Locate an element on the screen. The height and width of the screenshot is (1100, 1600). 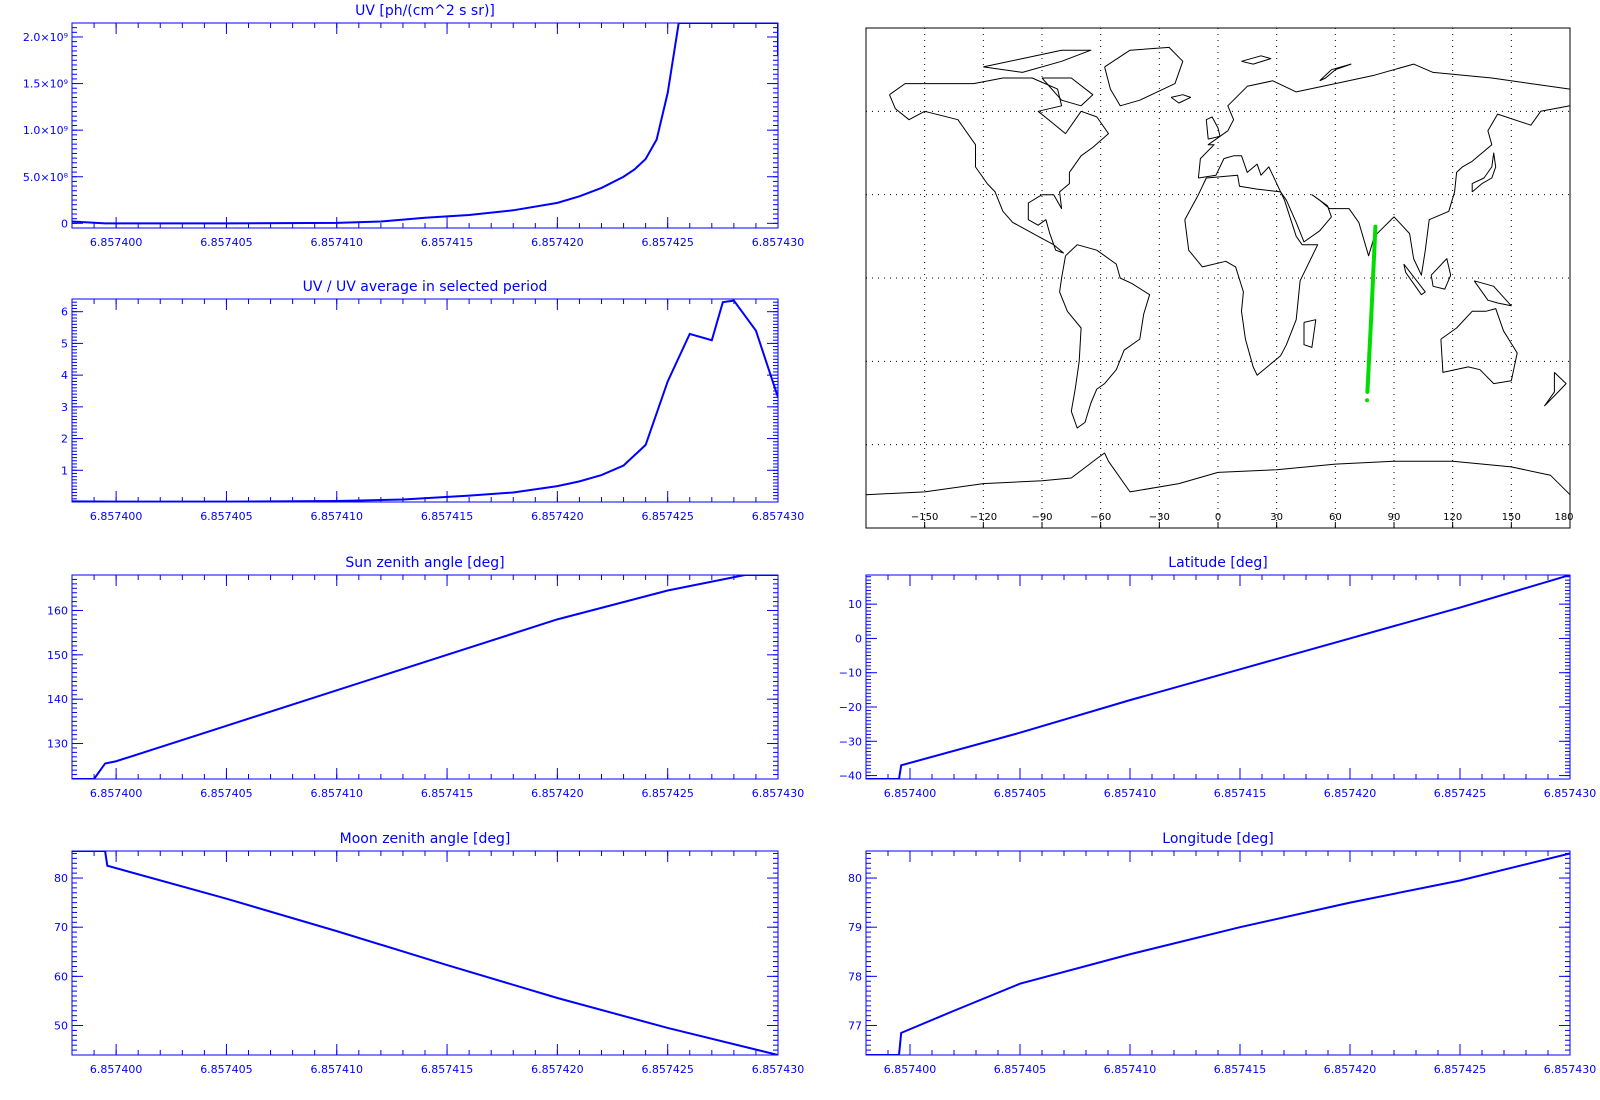
map-x-tick-label: 90 is located at coordinates (1394, 517).